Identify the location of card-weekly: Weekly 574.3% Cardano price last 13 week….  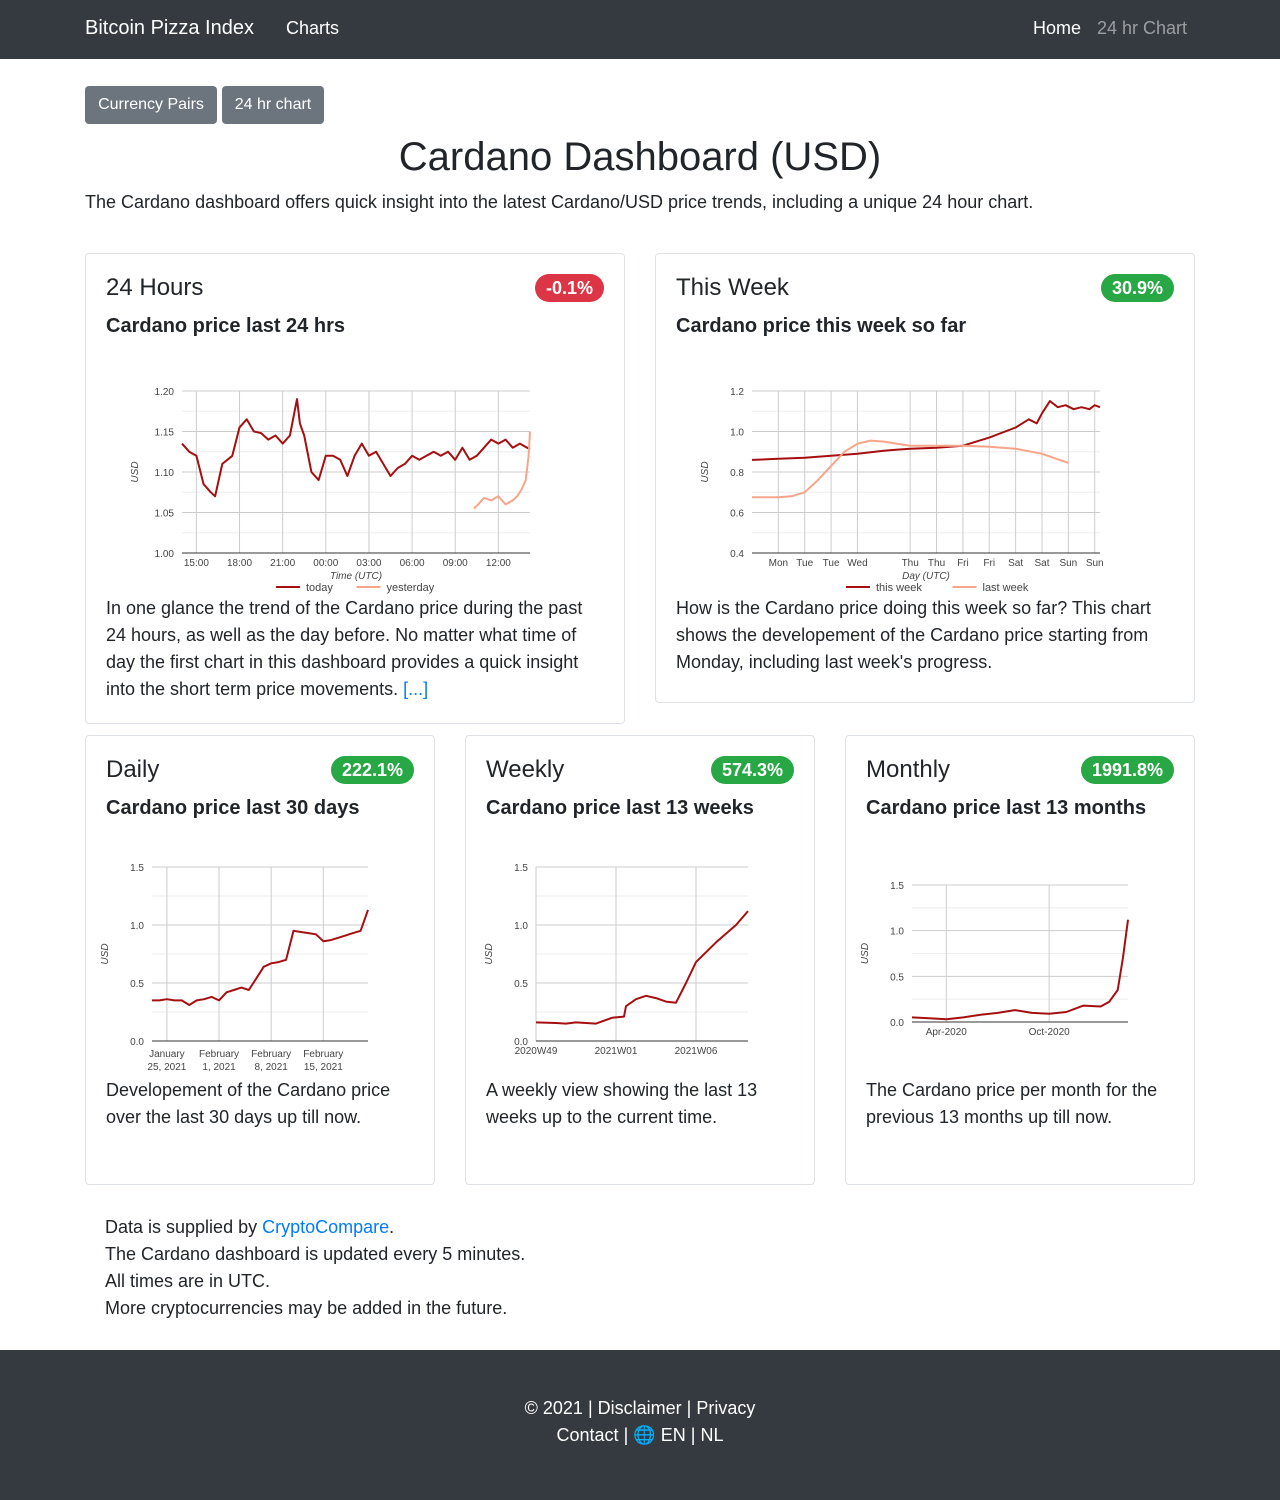
(640, 960).